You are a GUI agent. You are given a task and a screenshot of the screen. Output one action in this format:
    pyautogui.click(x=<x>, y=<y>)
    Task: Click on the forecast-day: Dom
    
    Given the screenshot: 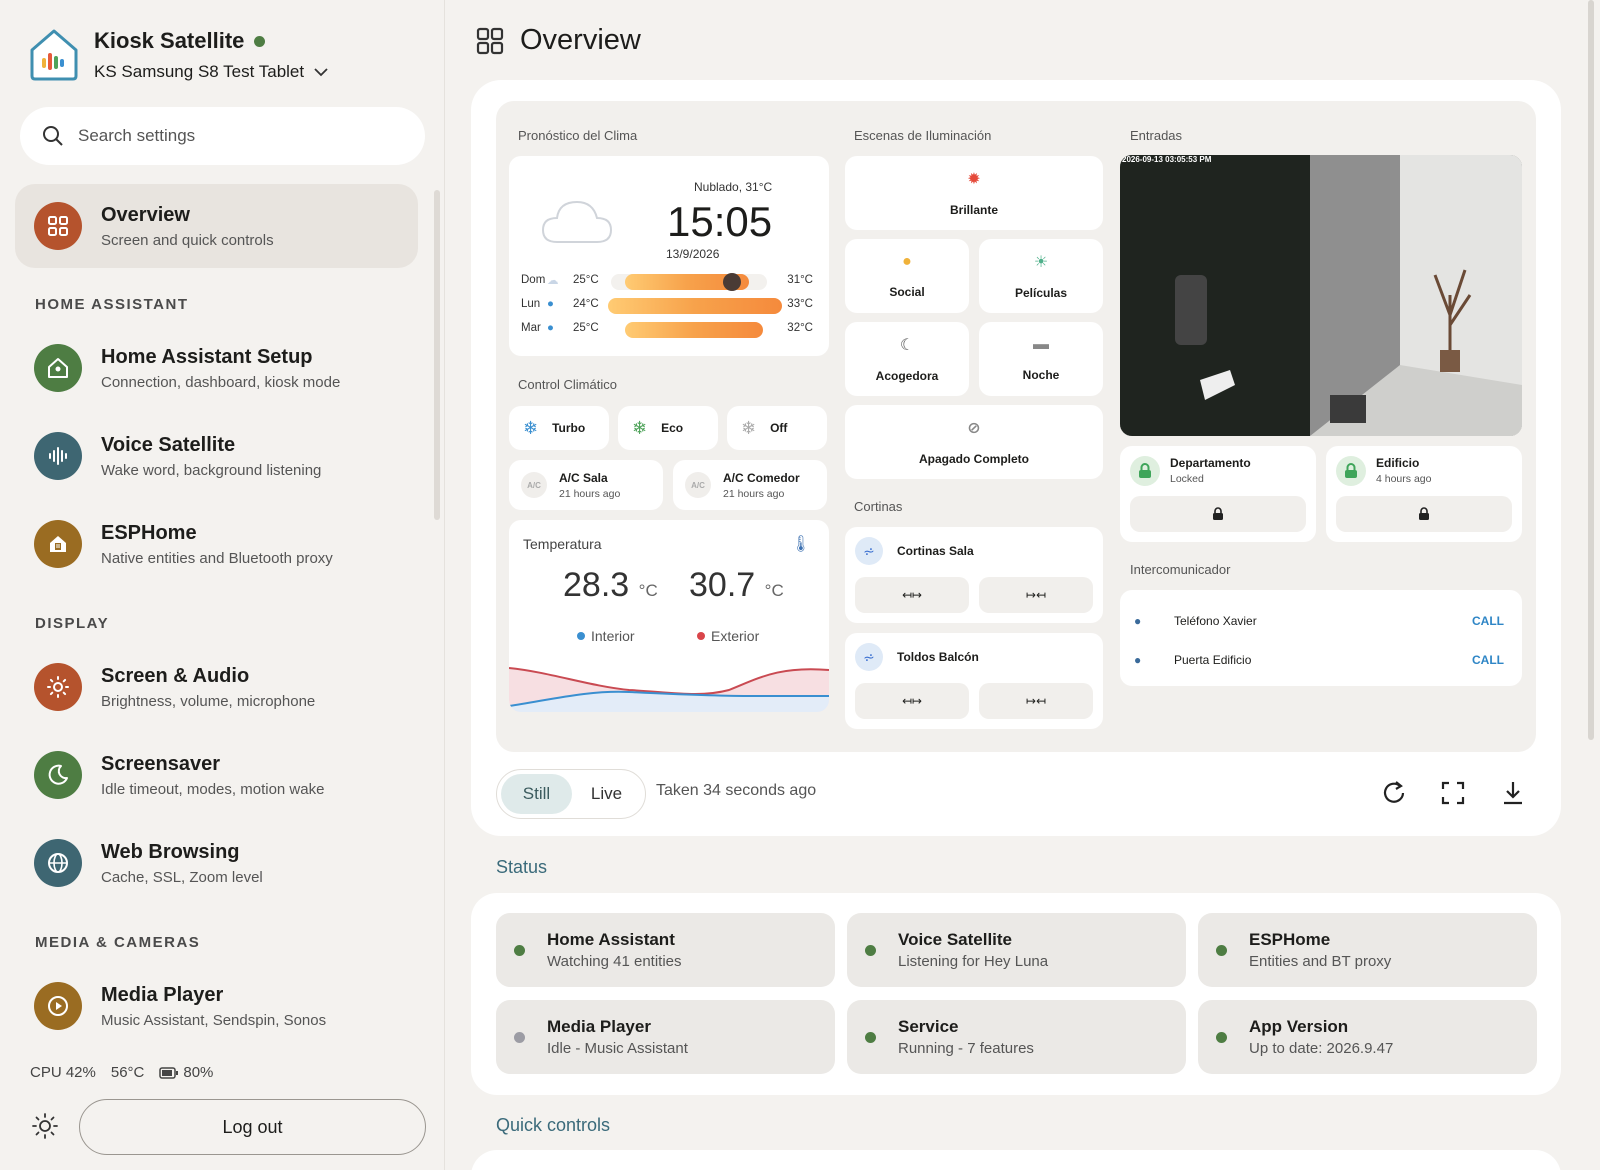 What is the action you would take?
    pyautogui.click(x=533, y=280)
    